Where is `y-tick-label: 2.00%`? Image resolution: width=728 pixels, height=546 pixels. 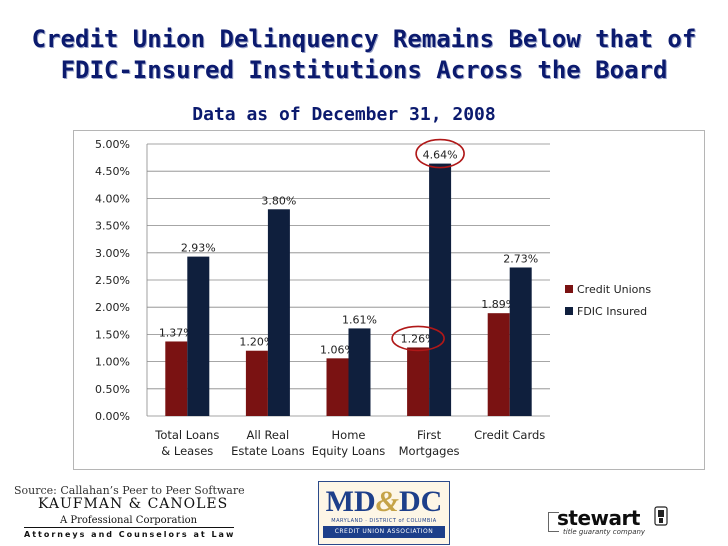
y-tick-label: 2.00% is located at coordinates (112, 307).